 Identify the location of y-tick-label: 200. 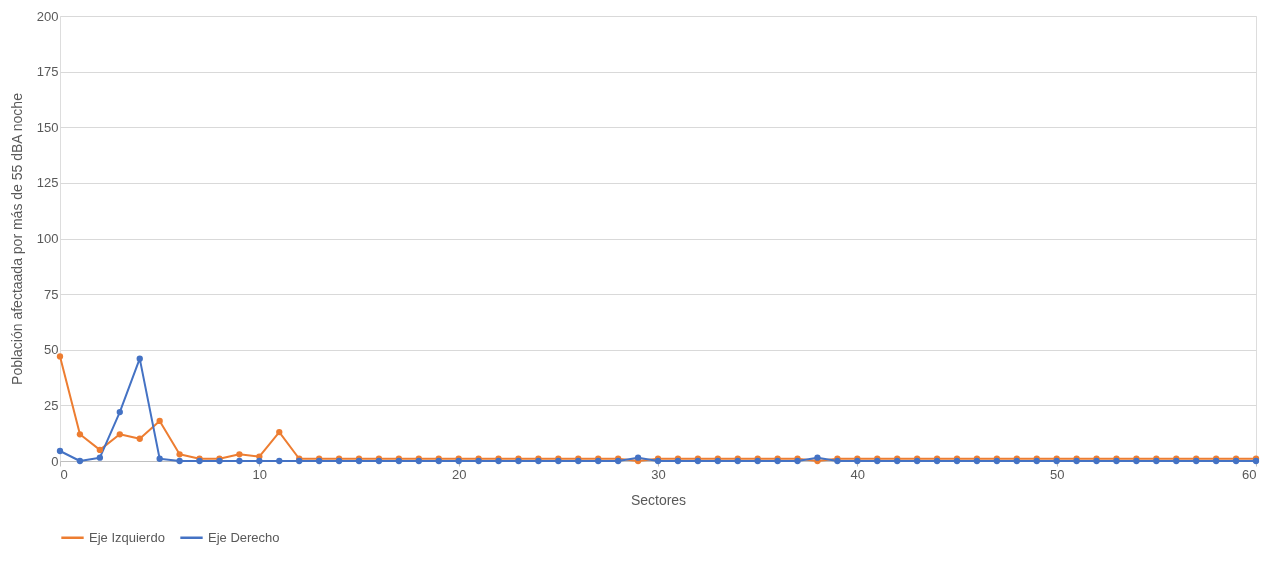
(47, 16).